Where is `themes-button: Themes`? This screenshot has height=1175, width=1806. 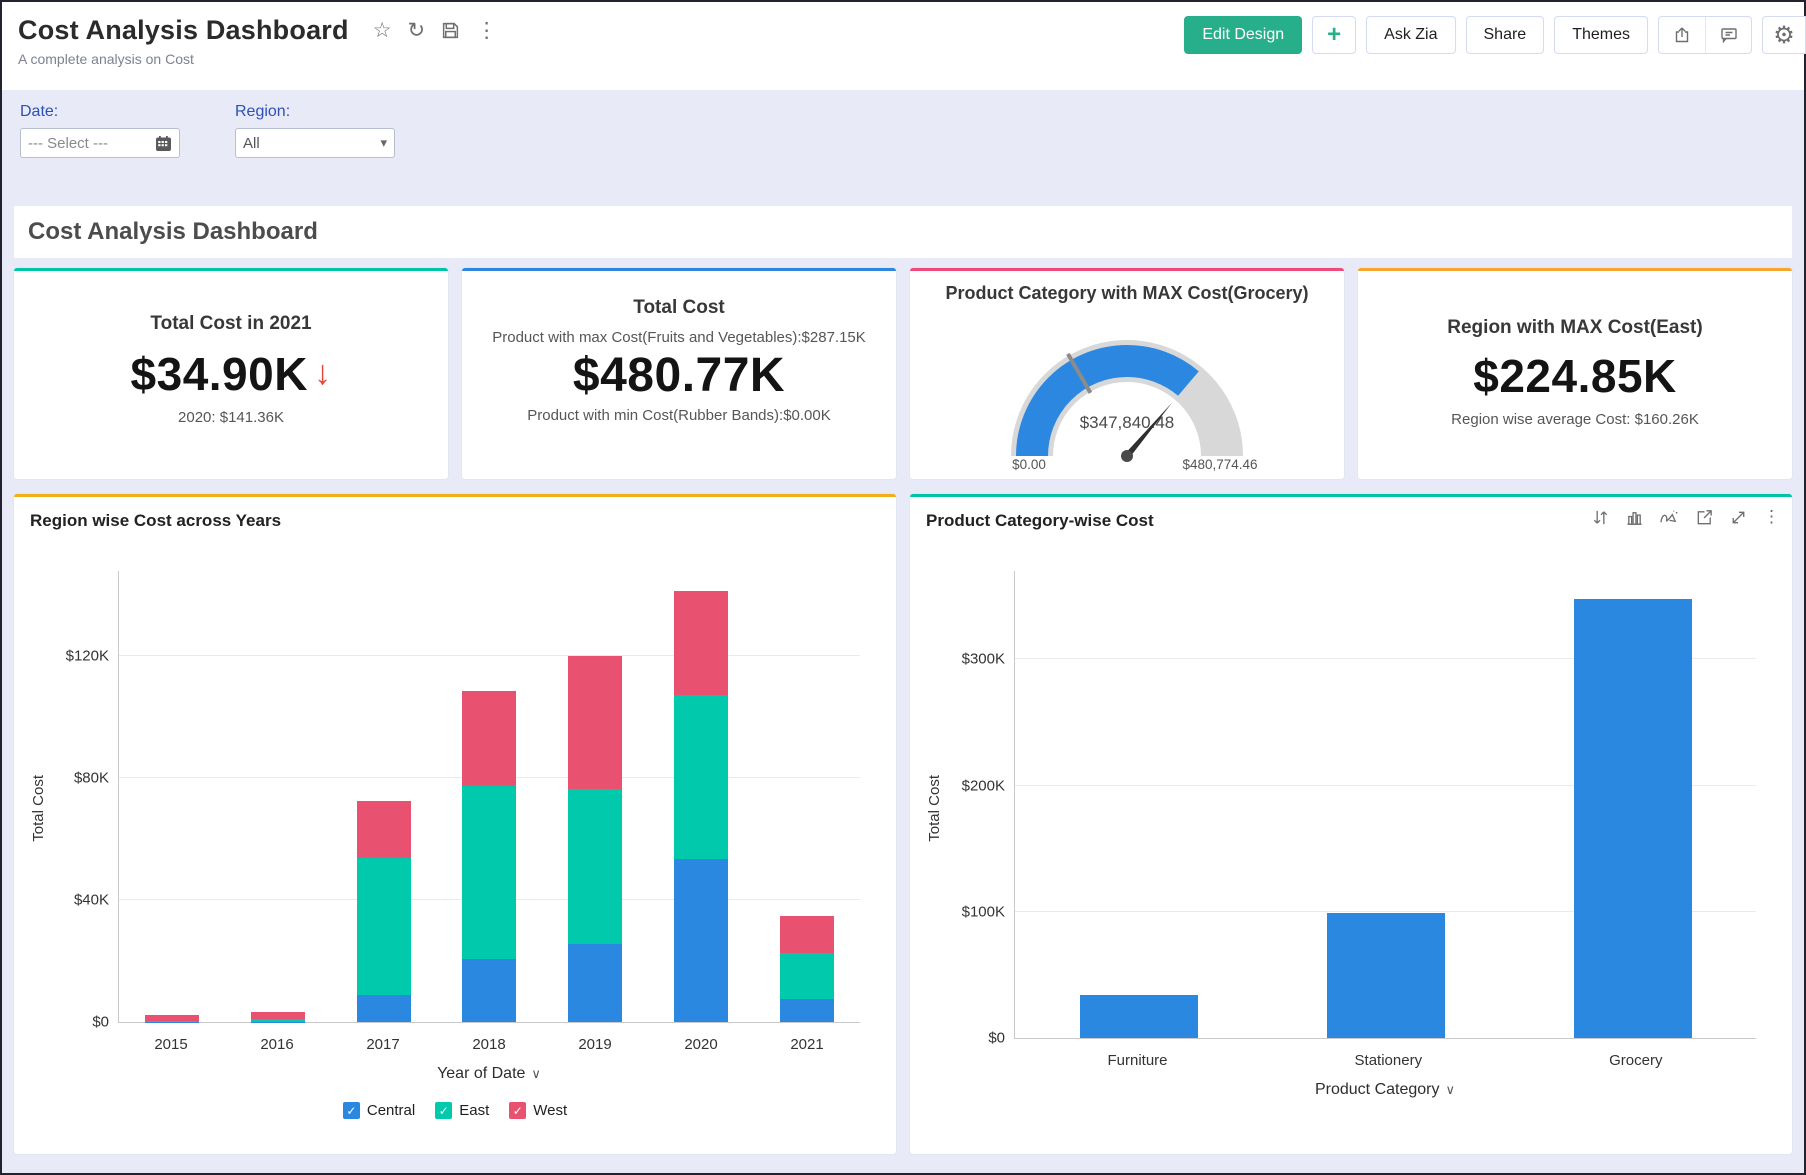
themes-button: Themes is located at coordinates (1601, 35).